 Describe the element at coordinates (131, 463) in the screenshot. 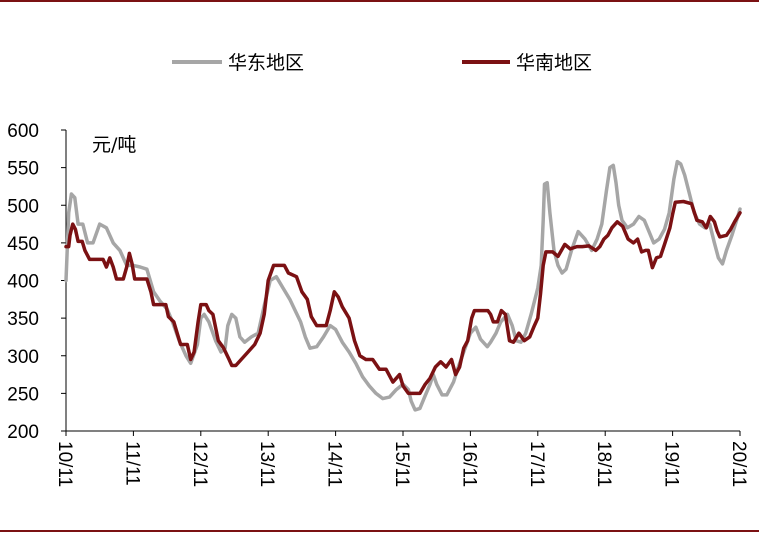

I see `x-tick-label: 11/11` at that location.